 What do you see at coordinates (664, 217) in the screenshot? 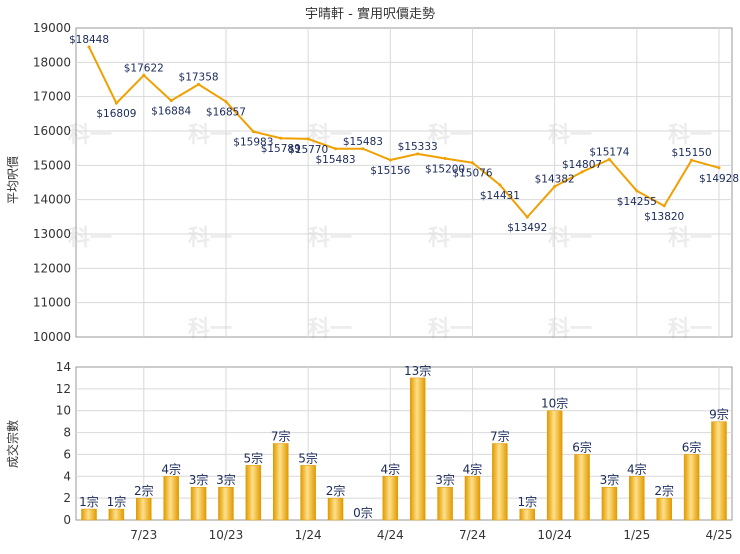
I see `price-data-label: $13820` at bounding box center [664, 217].